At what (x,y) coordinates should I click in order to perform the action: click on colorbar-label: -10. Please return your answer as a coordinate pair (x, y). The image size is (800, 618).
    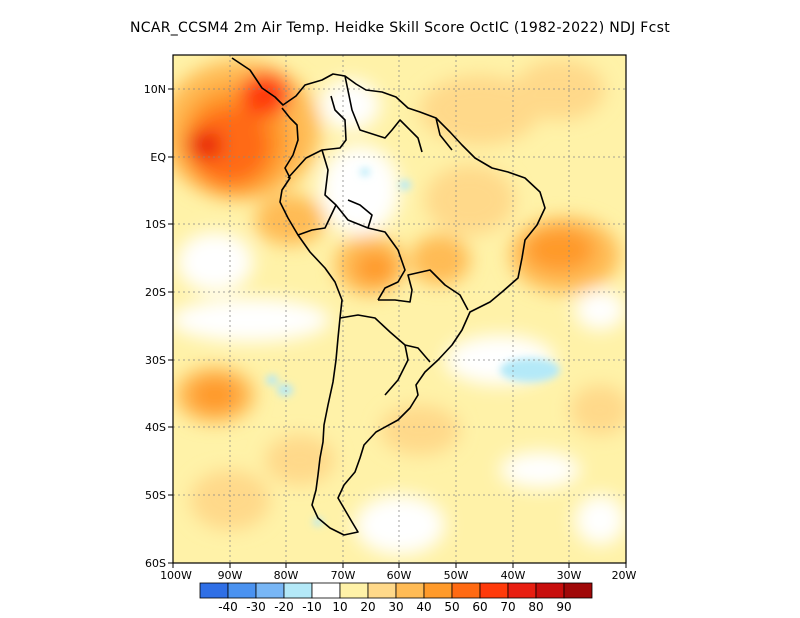
    Looking at the image, I should click on (312, 607).